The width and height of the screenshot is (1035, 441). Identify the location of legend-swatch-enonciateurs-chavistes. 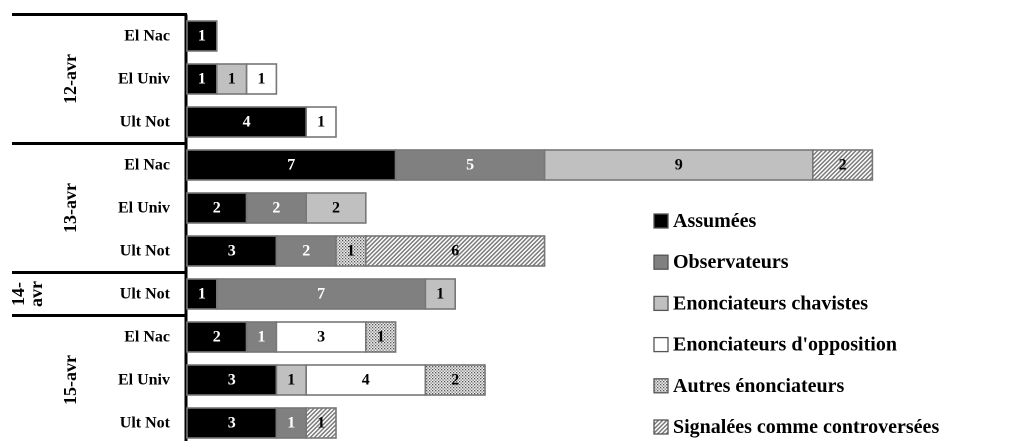
(661, 303).